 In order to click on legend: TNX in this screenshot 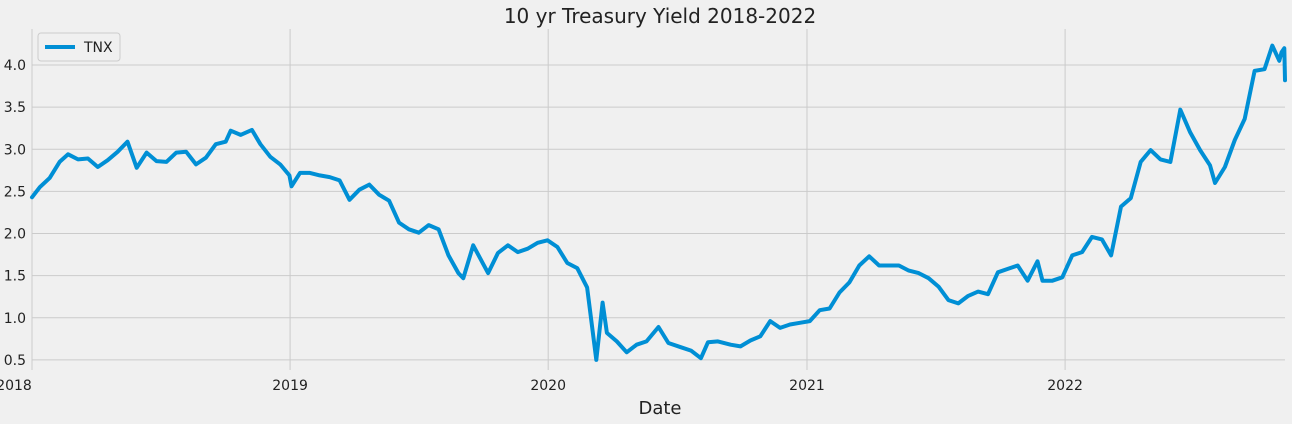, I will do `click(79, 47)`.